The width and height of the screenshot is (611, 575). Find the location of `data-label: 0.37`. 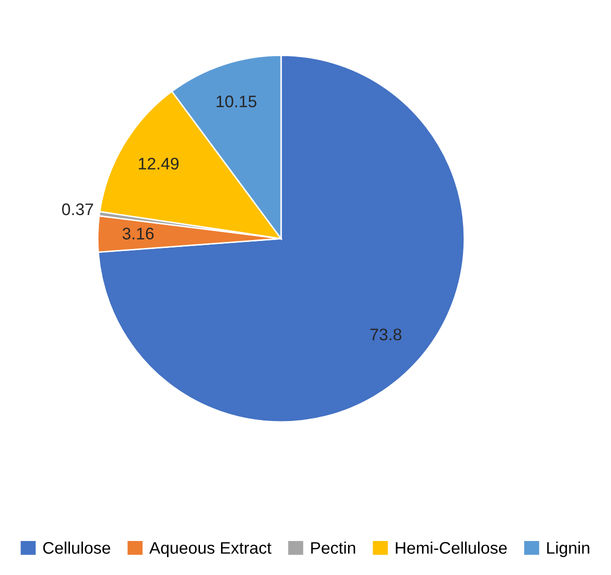

data-label: 0.37 is located at coordinates (78, 209).